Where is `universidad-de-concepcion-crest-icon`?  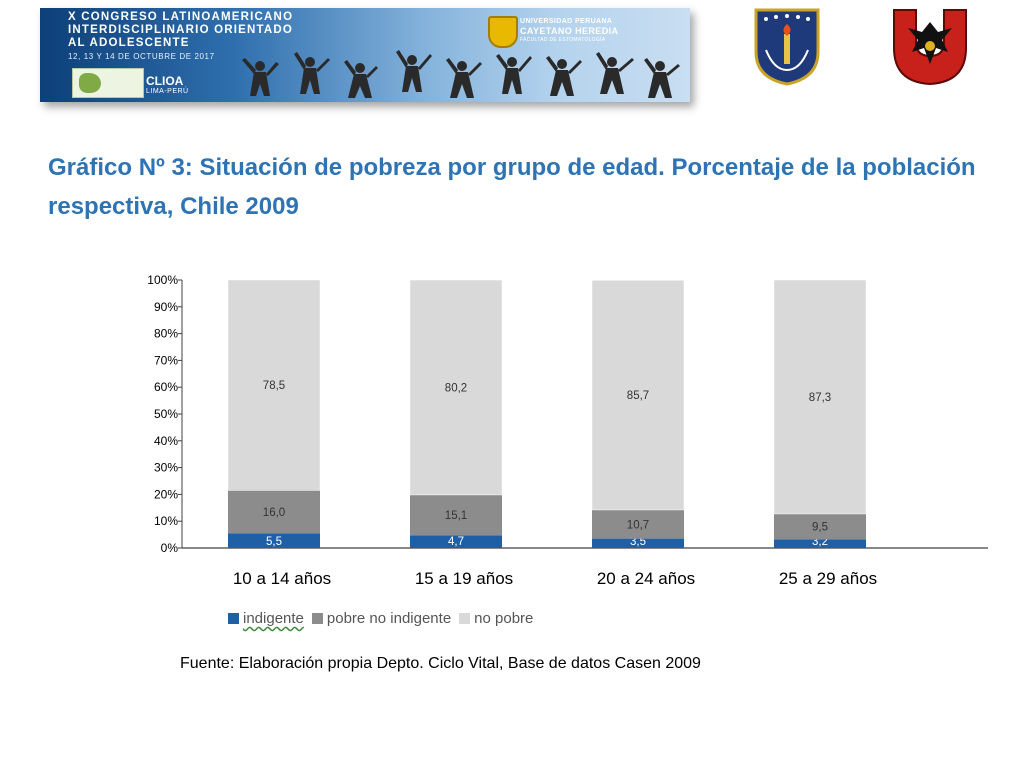
universidad-de-concepcion-crest-icon is located at coordinates (787, 47).